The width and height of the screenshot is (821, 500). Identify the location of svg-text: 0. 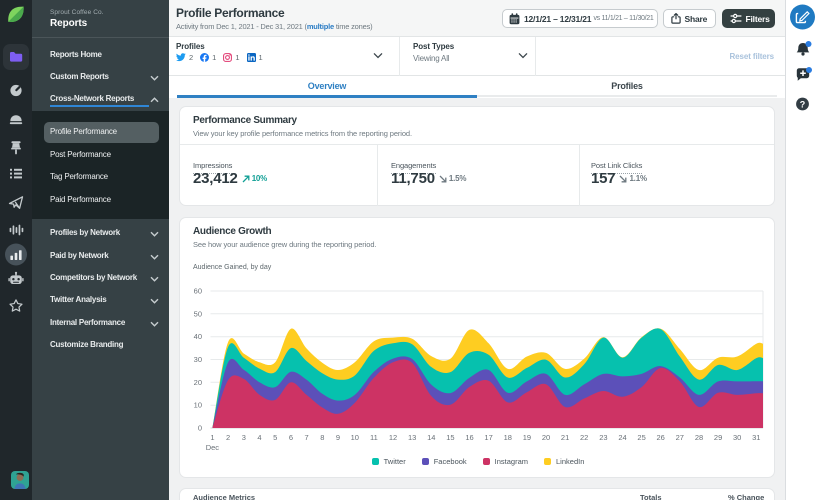
(200, 428).